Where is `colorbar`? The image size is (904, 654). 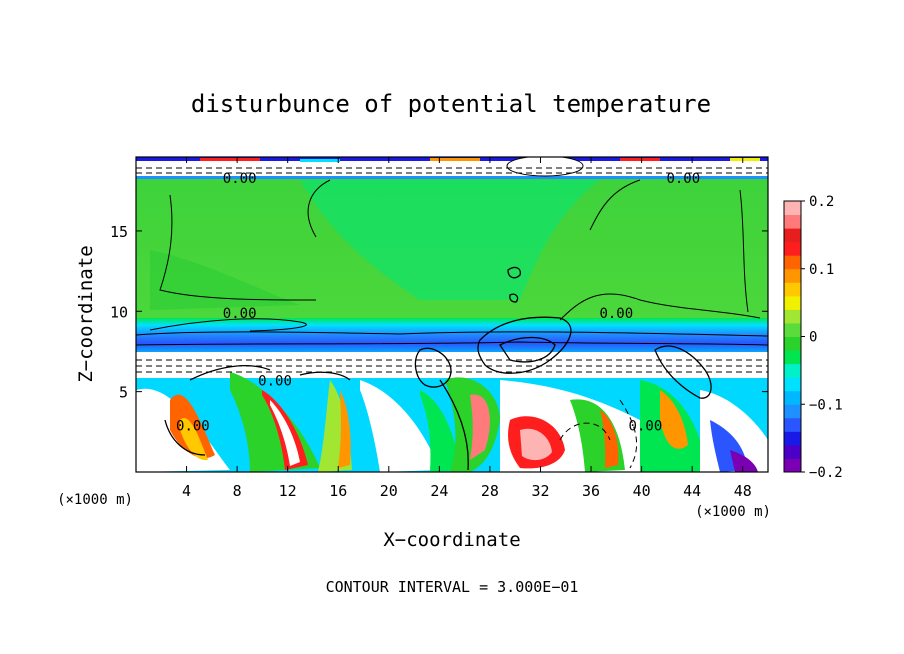
colorbar is located at coordinates (792, 336).